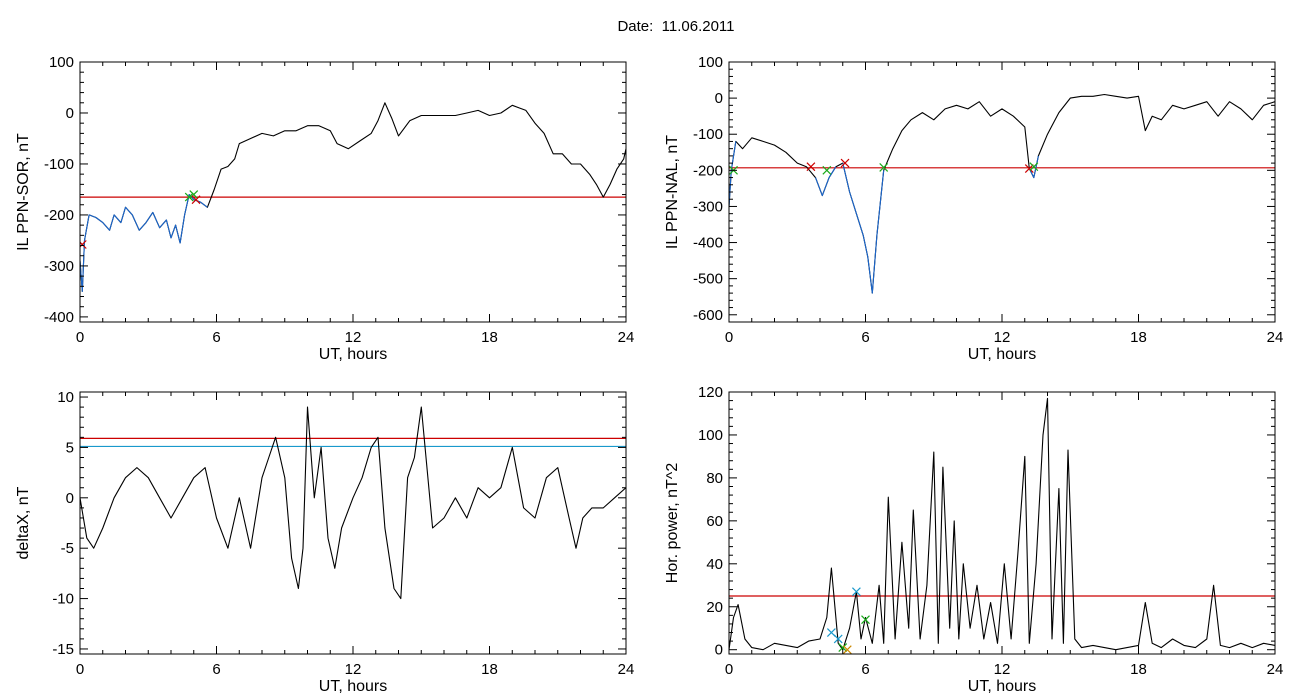 This screenshot has width=1300, height=700. Describe the element at coordinates (672, 192) in the screenshot. I see `y-axis-title: IL PPN-NAL, nT` at that location.